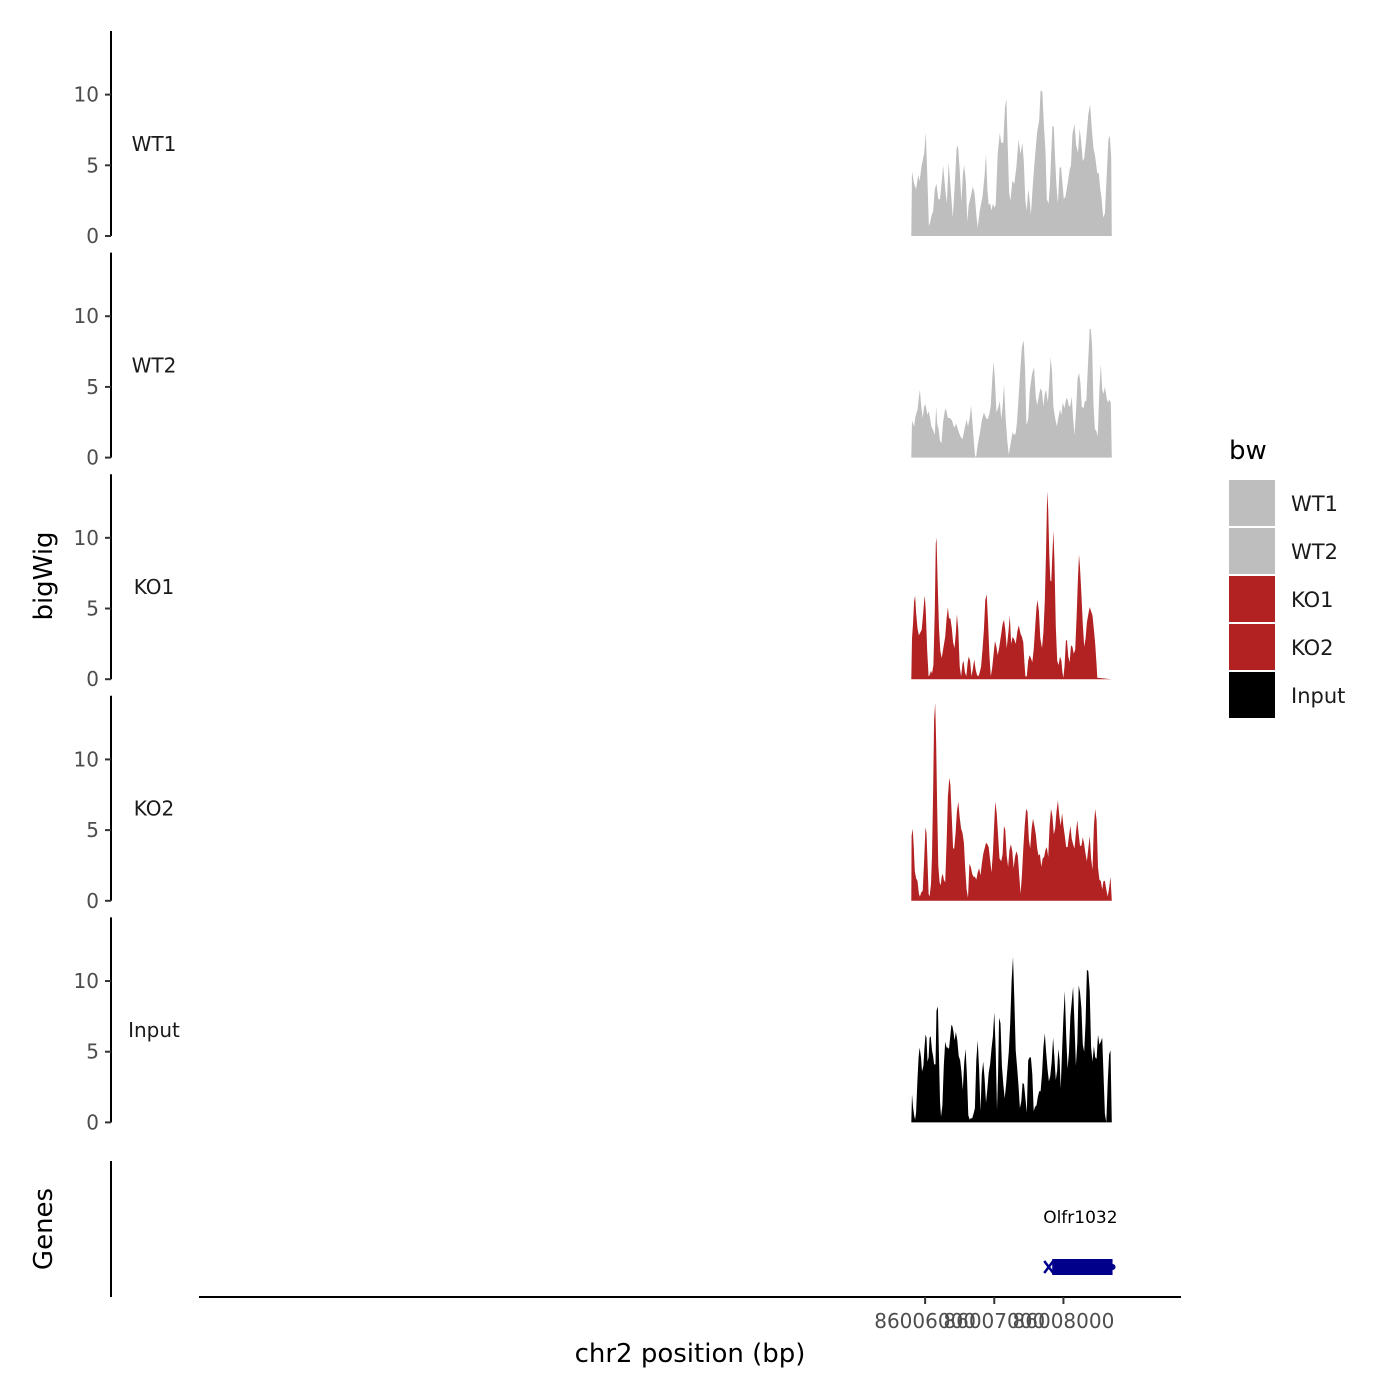 The height and width of the screenshot is (1400, 1400). Describe the element at coordinates (154, 809) in the screenshot. I see `track-label: KO2` at that location.